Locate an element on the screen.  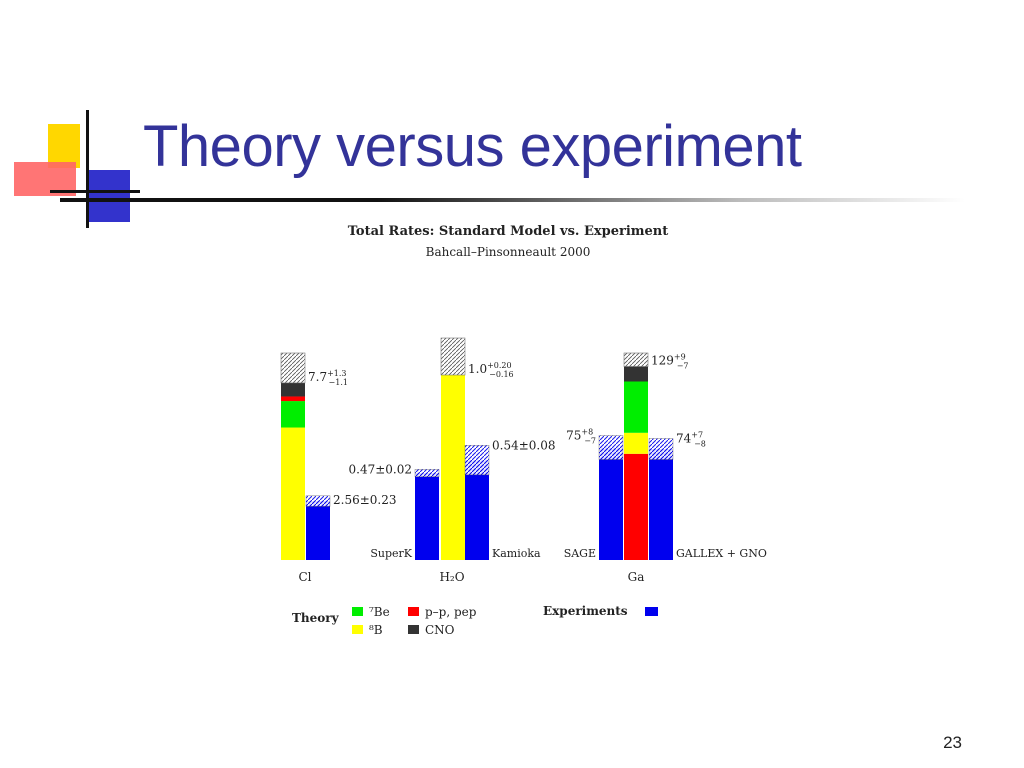
legend-experiments-title: Experiments is located at coordinates (585, 611).